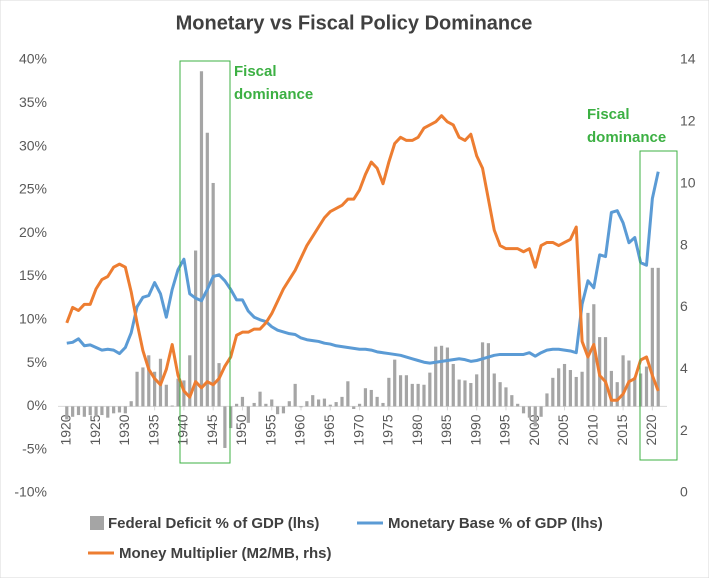  I want to click on y2-tick-label: 8, so click(684, 244).